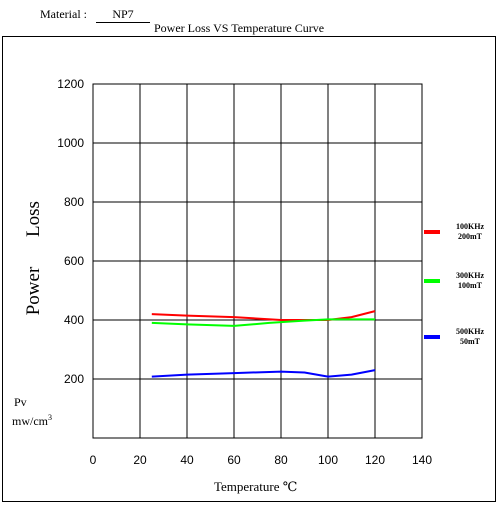 The image size is (500, 507). I want to click on legend-item-300khz: 300KHz 100mT, so click(459, 282).